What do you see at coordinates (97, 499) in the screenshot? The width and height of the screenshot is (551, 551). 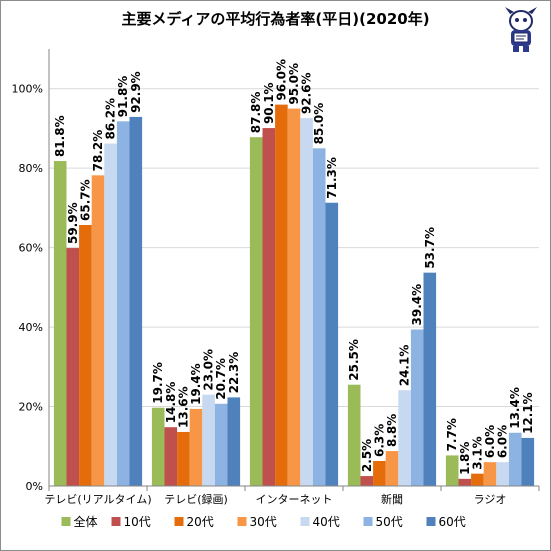 I see `x-category-label: テレビ(リアルタイム)` at bounding box center [97, 499].